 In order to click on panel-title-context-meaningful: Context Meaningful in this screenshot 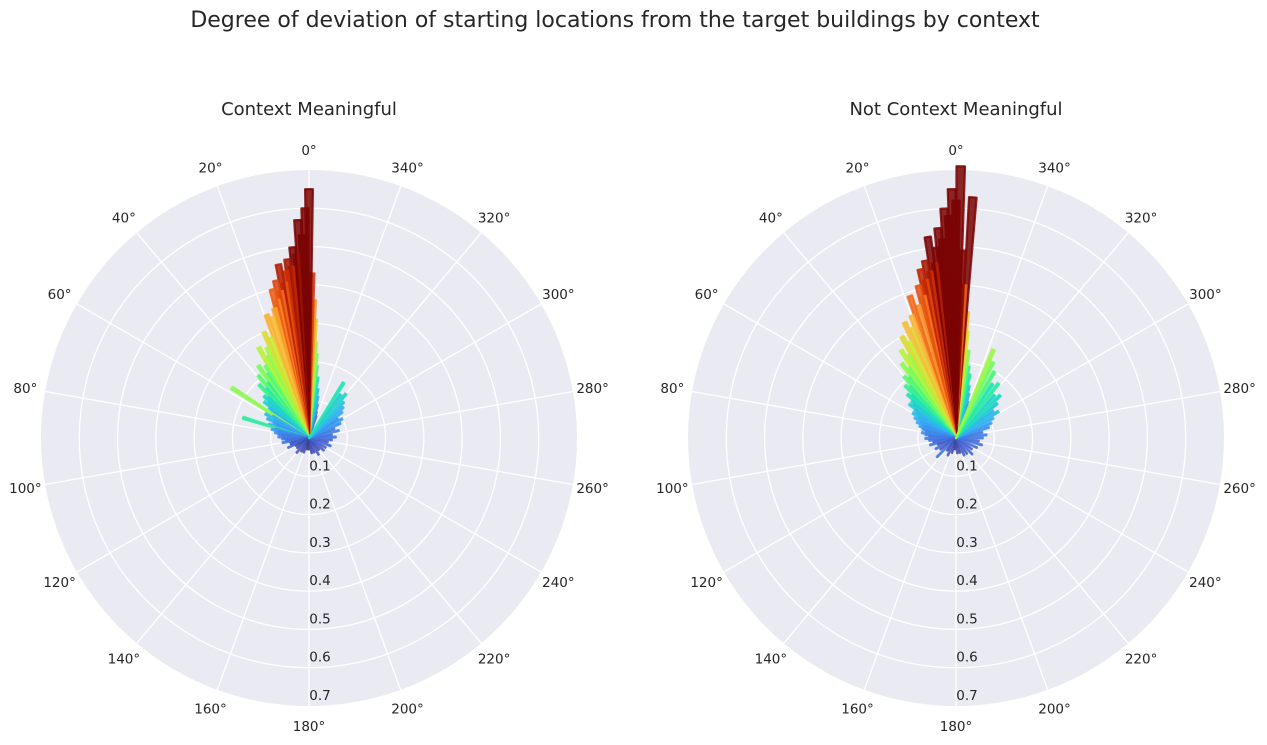, I will do `click(309, 109)`.